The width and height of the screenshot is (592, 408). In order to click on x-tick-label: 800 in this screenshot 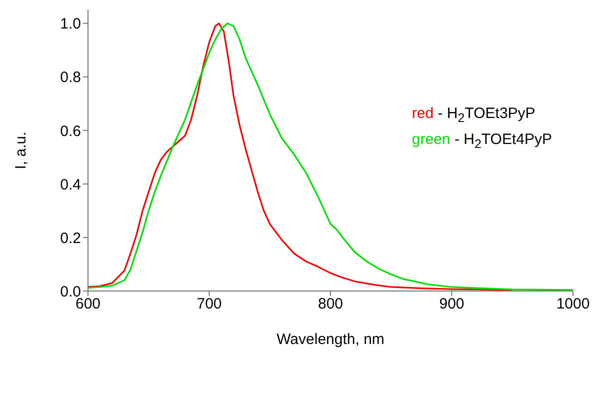, I will do `click(331, 304)`.